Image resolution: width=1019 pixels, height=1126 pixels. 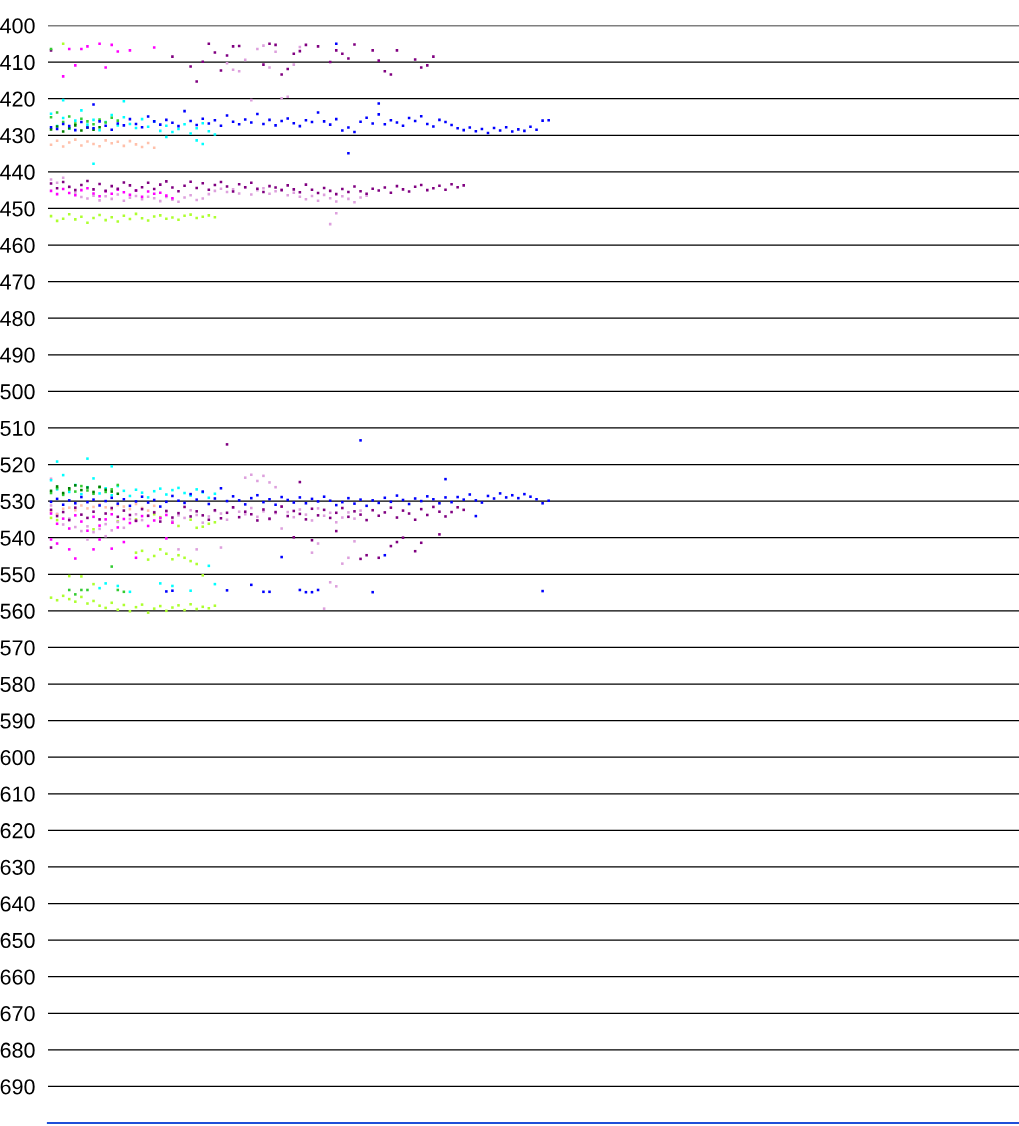 I want to click on y-tick-label: 620, so click(x=17, y=831).